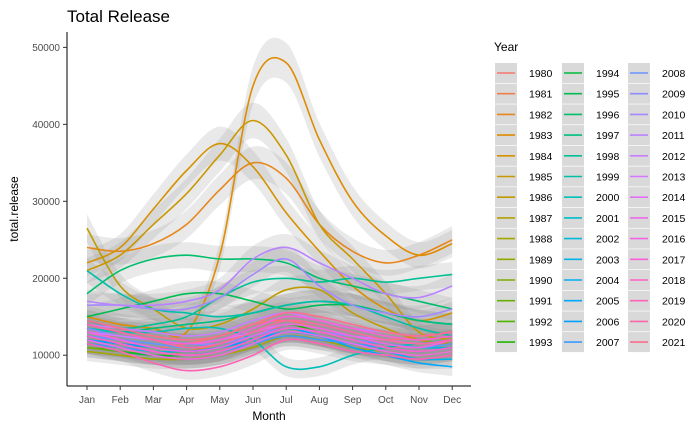 The image size is (700, 432). I want to click on legend-item-1997: 1997, so click(591, 135).